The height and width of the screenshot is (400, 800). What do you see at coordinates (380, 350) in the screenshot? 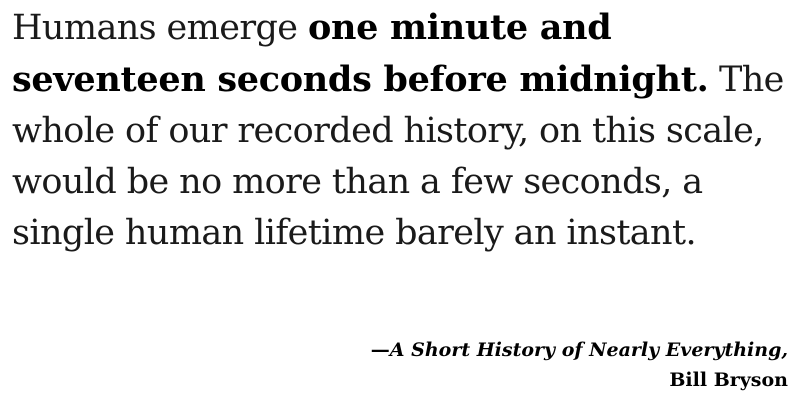
I see `attribution-dash: —` at bounding box center [380, 350].